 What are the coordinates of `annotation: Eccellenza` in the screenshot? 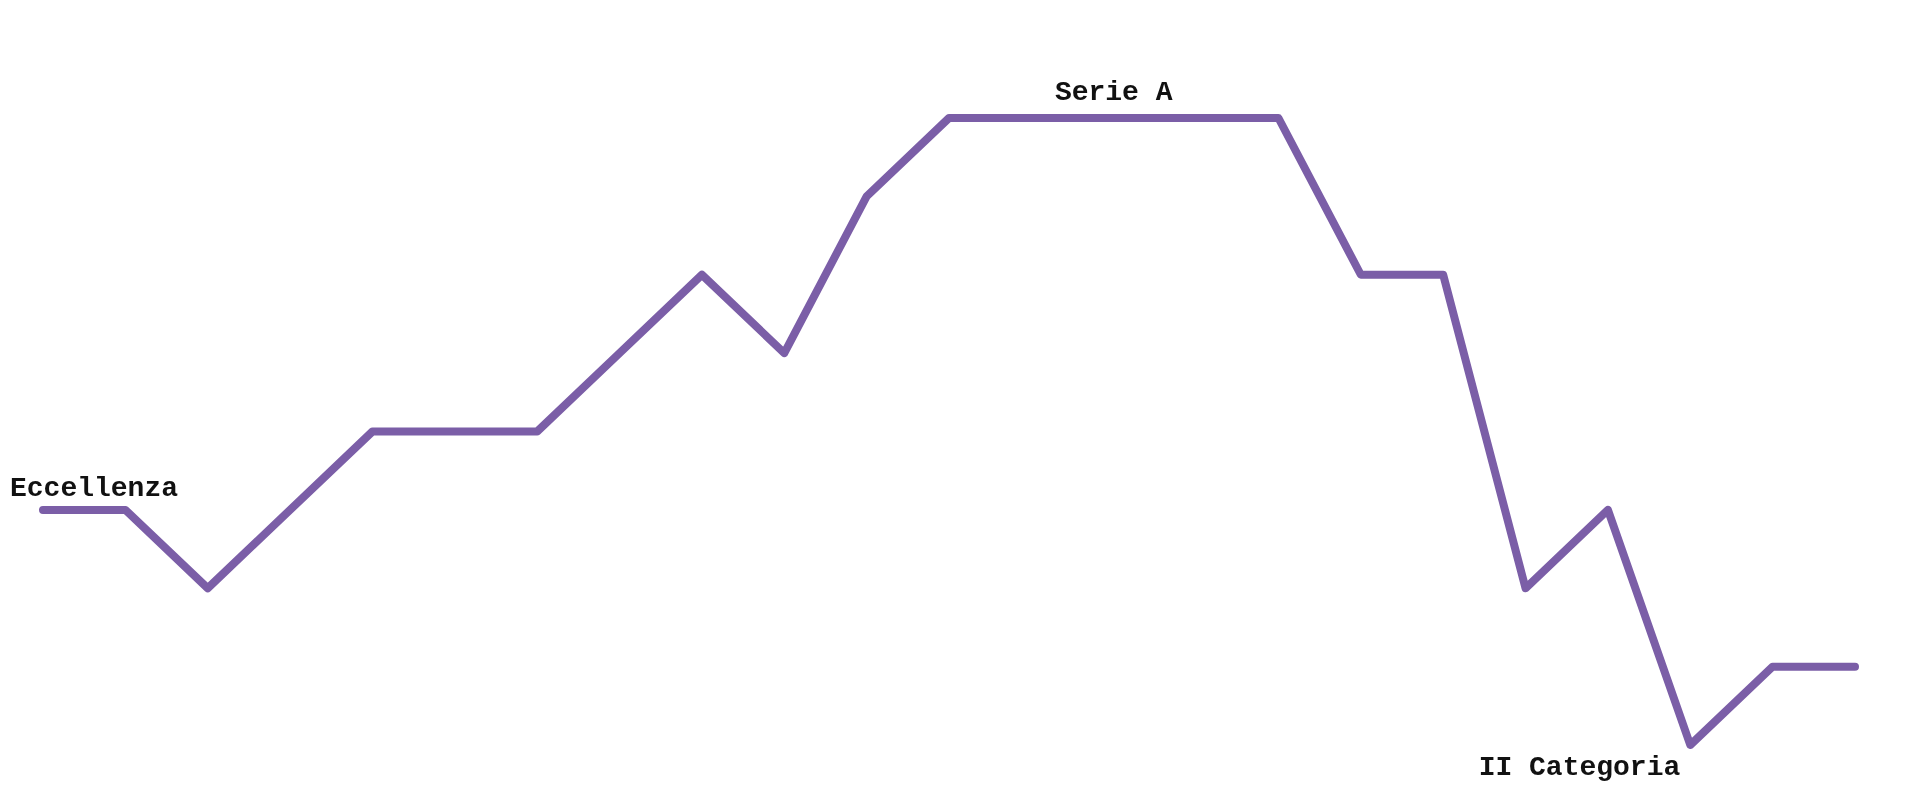 It's located at (94, 488).